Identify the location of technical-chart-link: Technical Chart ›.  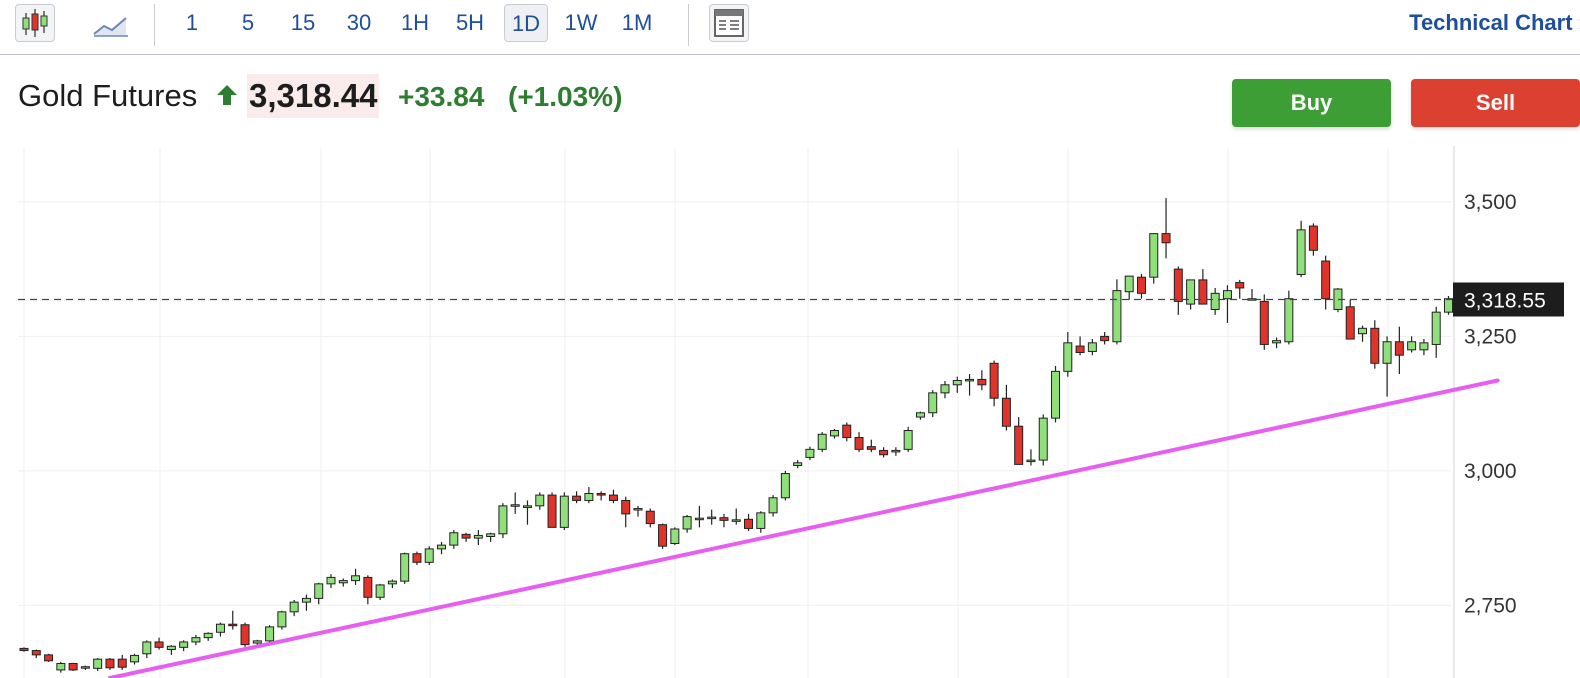
(1494, 22).